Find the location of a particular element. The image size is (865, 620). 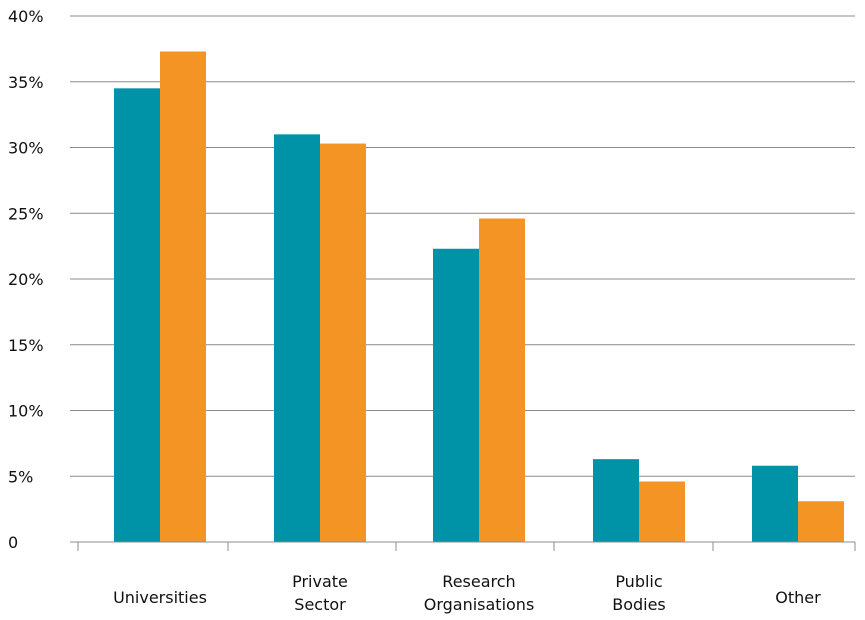

y-tick-label: 25% is located at coordinates (26, 213).